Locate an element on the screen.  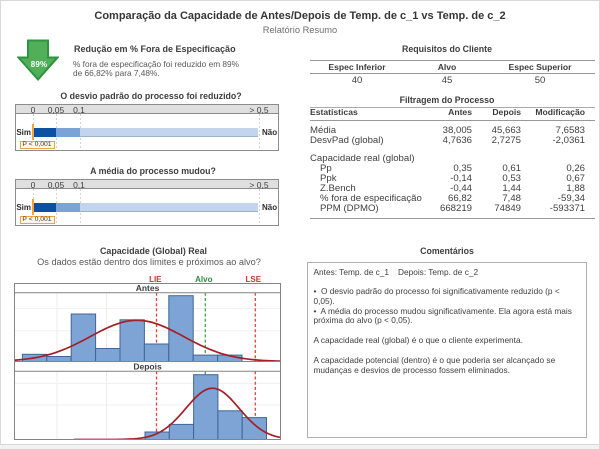
svg-text: Depois is located at coordinates (147, 367).